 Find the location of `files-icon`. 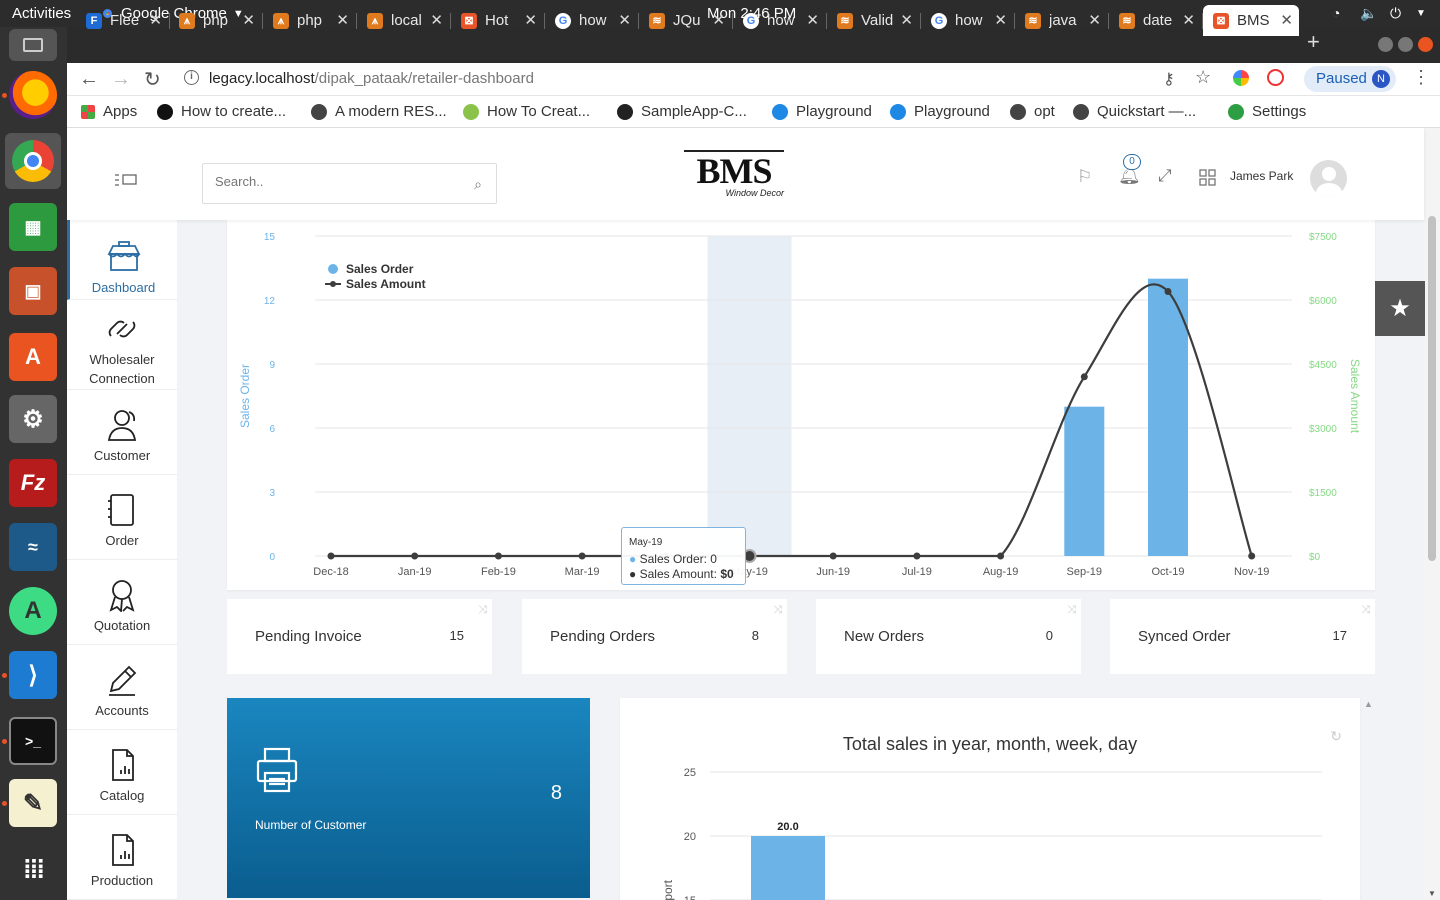

files-icon is located at coordinates (33, 45).